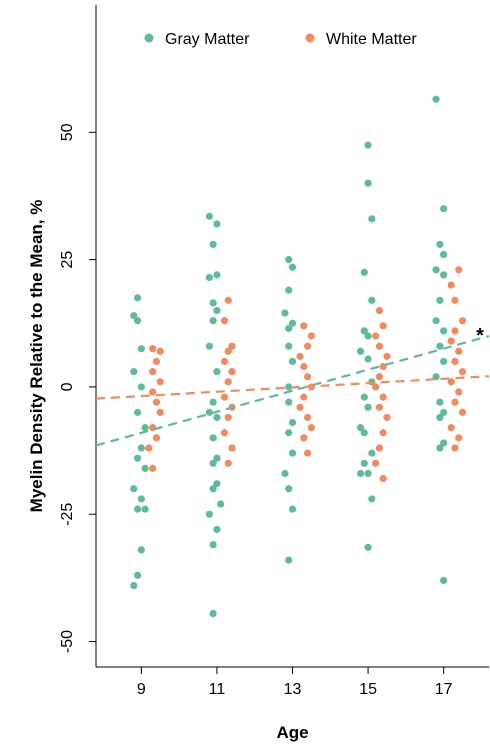 The height and width of the screenshot is (746, 490). What do you see at coordinates (444, 689) in the screenshot?
I see `x-tick-label: 17` at bounding box center [444, 689].